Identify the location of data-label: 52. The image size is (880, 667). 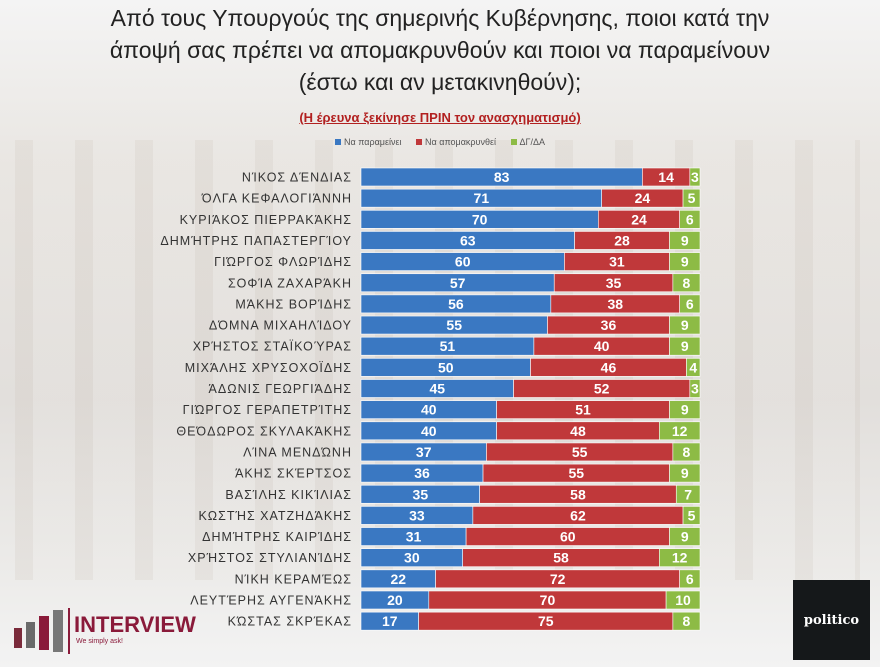
(602, 389).